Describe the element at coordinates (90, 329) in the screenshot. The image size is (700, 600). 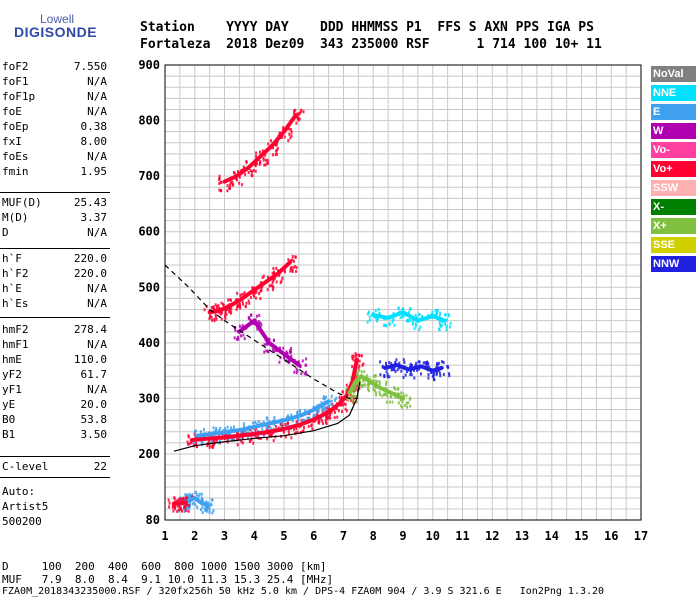
I see `param-value: 278.4` at that location.